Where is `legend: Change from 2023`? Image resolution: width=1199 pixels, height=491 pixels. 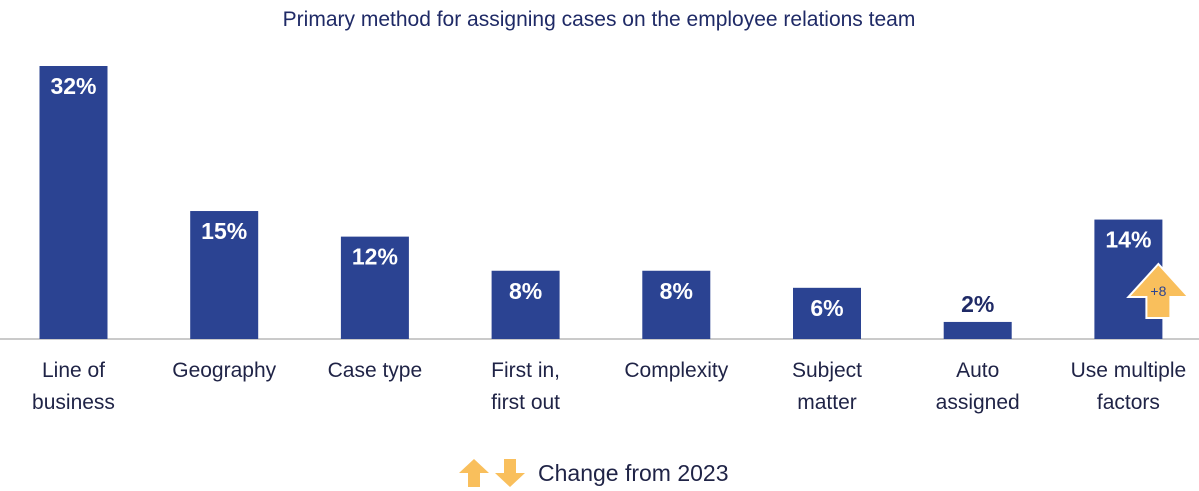
legend: Change from 2023 is located at coordinates (593, 473).